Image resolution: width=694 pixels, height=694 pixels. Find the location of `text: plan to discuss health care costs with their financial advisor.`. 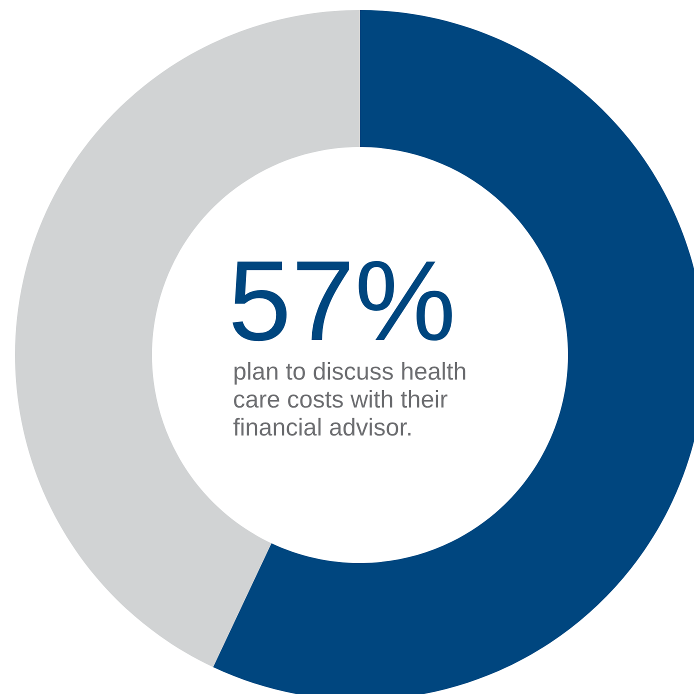

text: plan to discuss health care costs with their financial advisor. is located at coordinates (349, 399).